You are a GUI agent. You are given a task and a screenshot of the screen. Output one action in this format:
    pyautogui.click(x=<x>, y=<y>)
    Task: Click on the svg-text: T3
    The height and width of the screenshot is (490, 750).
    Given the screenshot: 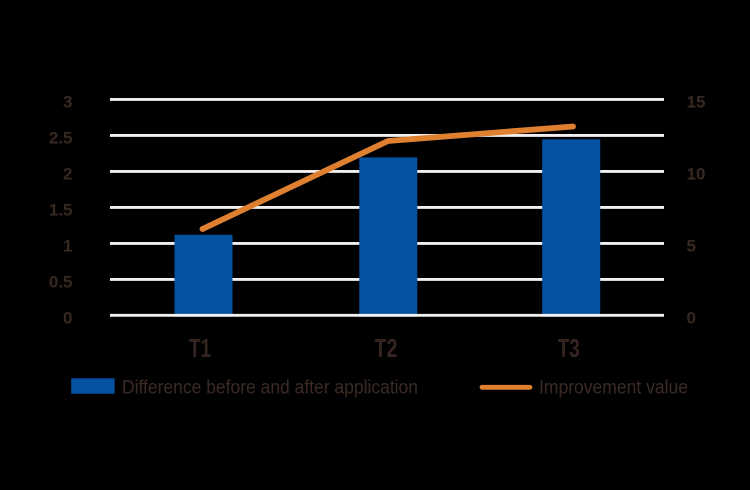 What is the action you would take?
    pyautogui.click(x=569, y=348)
    